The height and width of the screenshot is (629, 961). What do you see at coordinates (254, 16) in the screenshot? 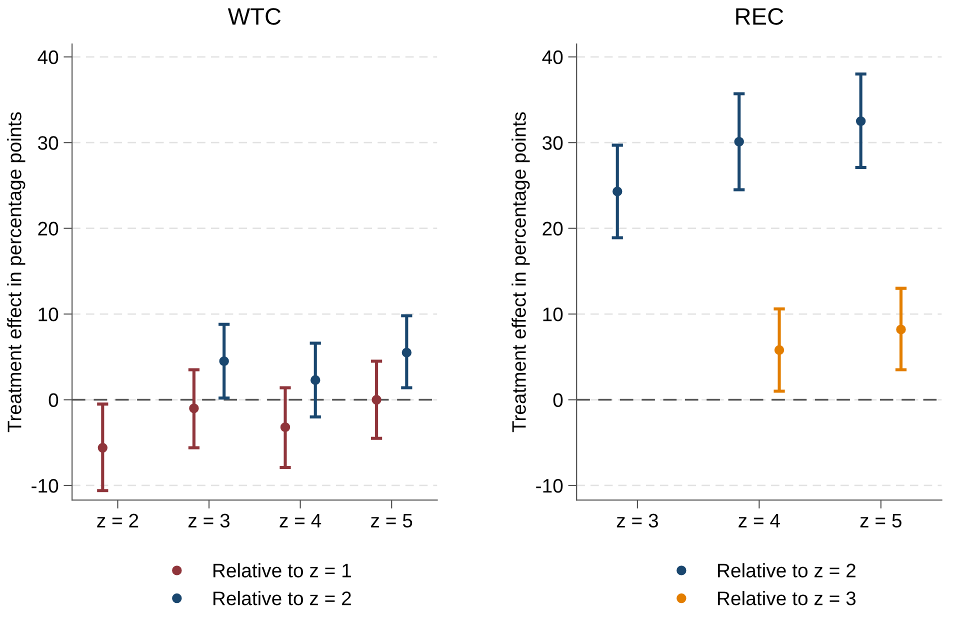
I see `chart-title: WTC` at bounding box center [254, 16].